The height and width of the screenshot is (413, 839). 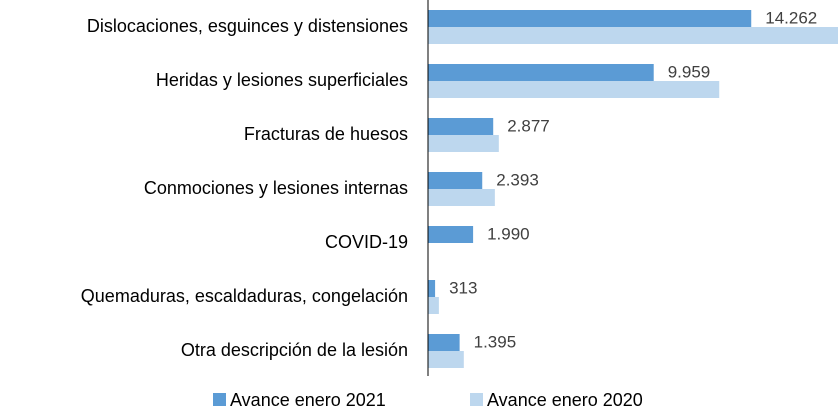 What do you see at coordinates (463, 287) in the screenshot?
I see `data-label: 313` at bounding box center [463, 287].